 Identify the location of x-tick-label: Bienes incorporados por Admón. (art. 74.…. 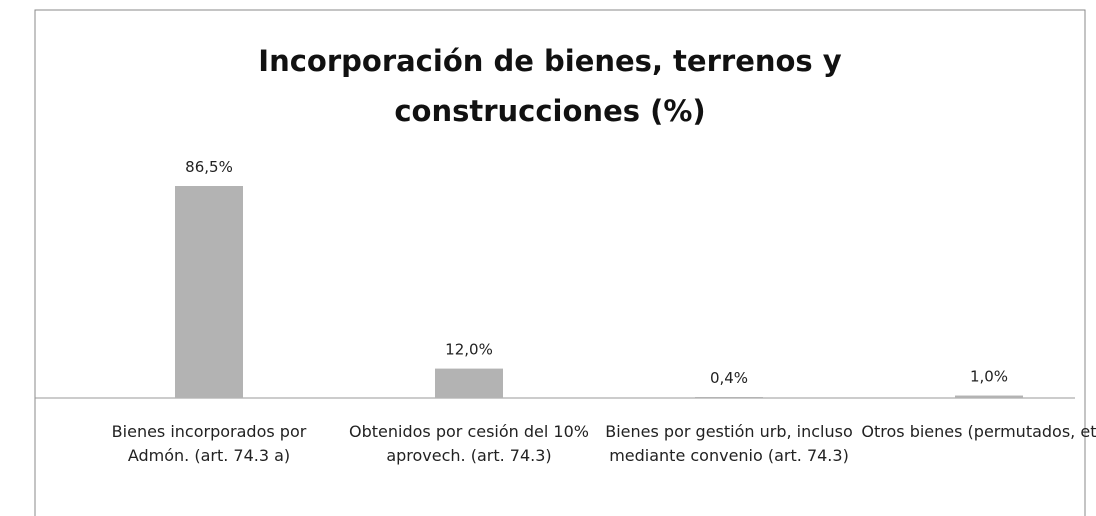
(209, 443).